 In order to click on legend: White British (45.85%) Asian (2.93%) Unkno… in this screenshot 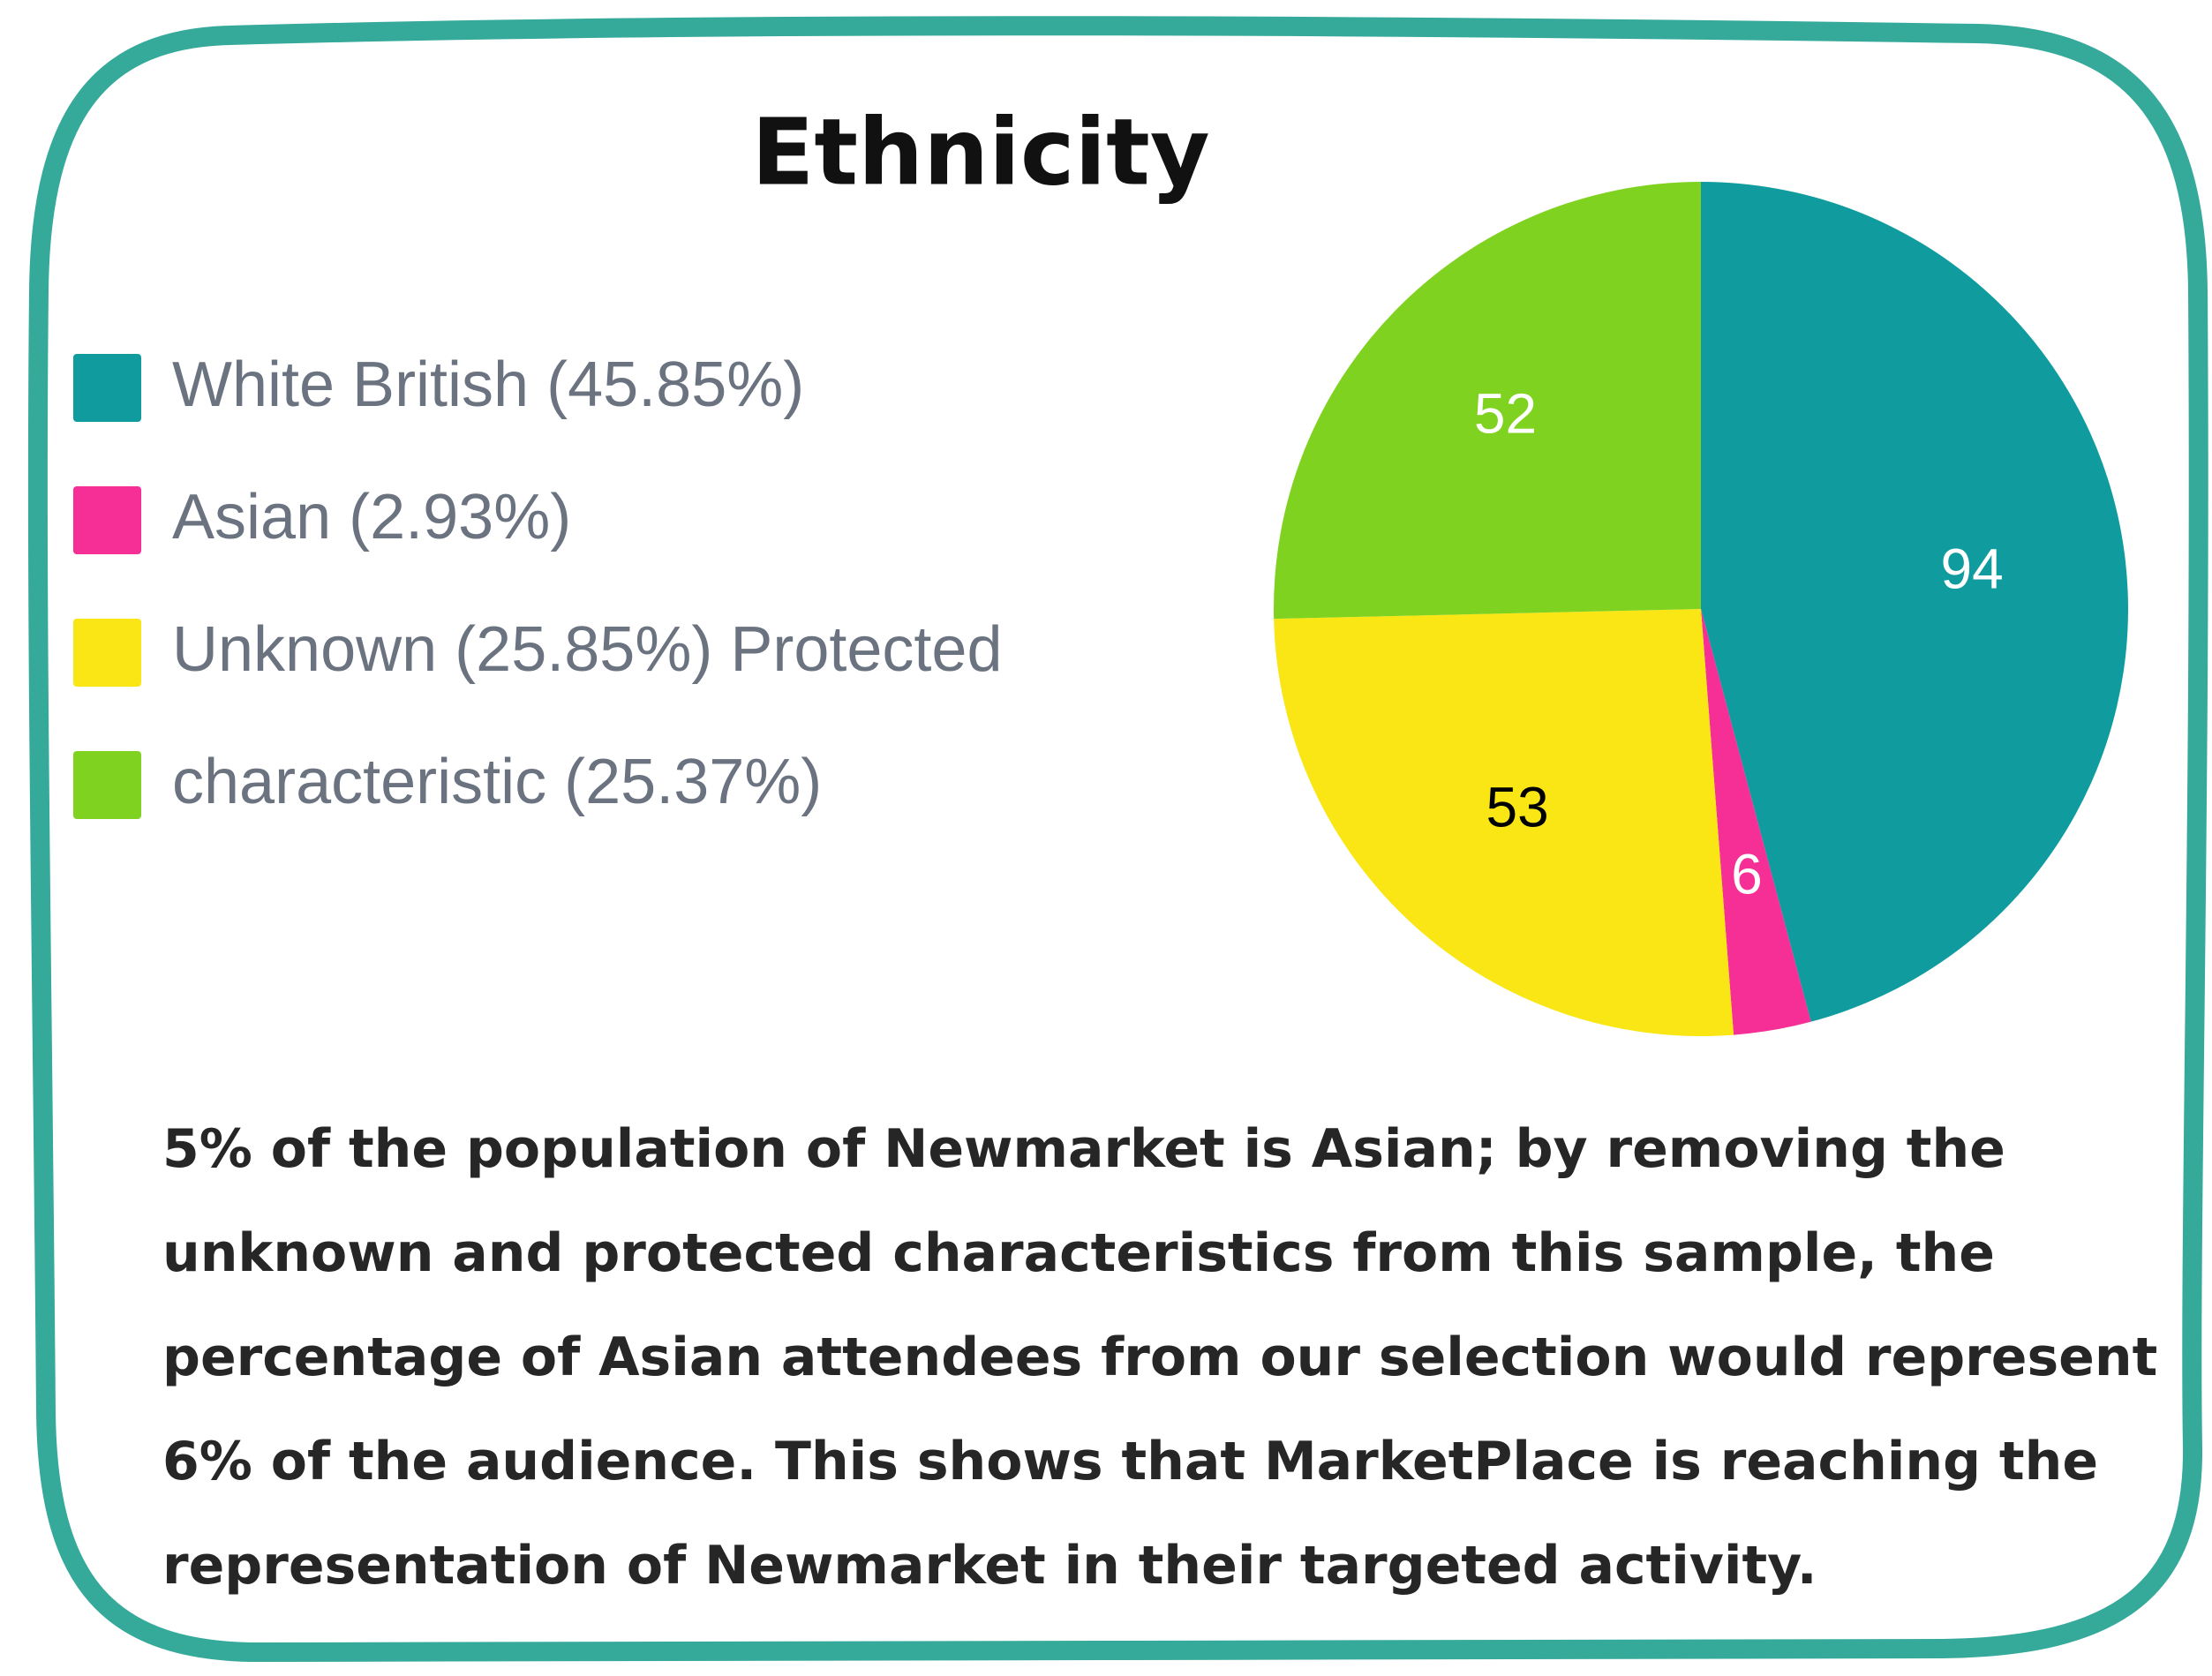, I will do `click(538, 584)`.